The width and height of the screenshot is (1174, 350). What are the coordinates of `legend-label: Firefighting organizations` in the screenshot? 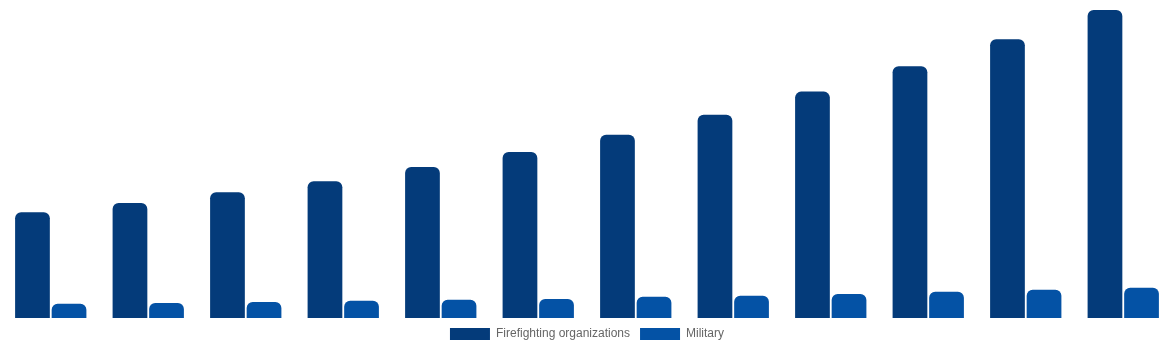 It's located at (563, 333).